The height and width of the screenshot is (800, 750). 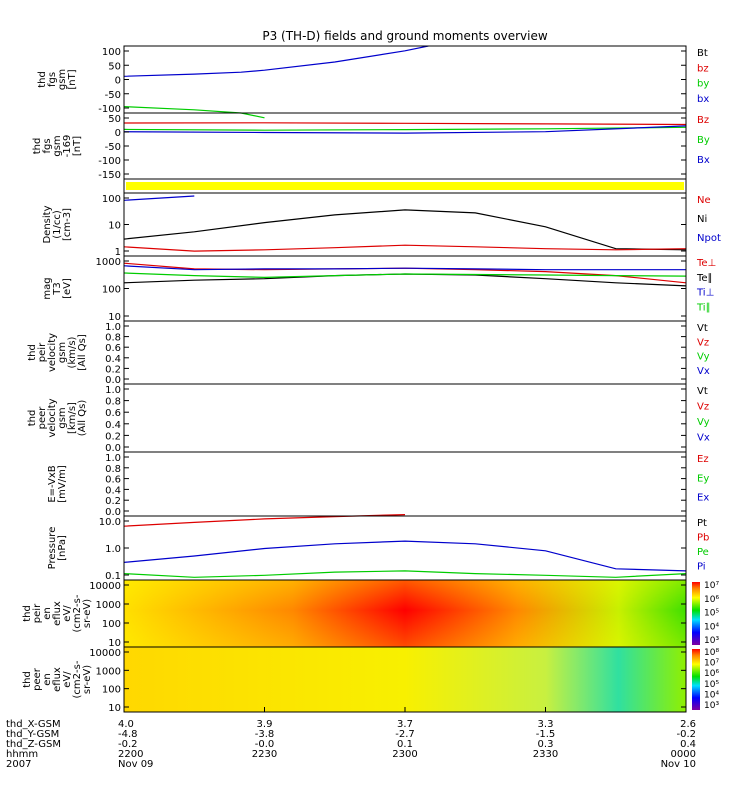 What do you see at coordinates (703, 307) in the screenshot?
I see `legend-temp-Ti∥: Ti∥` at bounding box center [703, 307].